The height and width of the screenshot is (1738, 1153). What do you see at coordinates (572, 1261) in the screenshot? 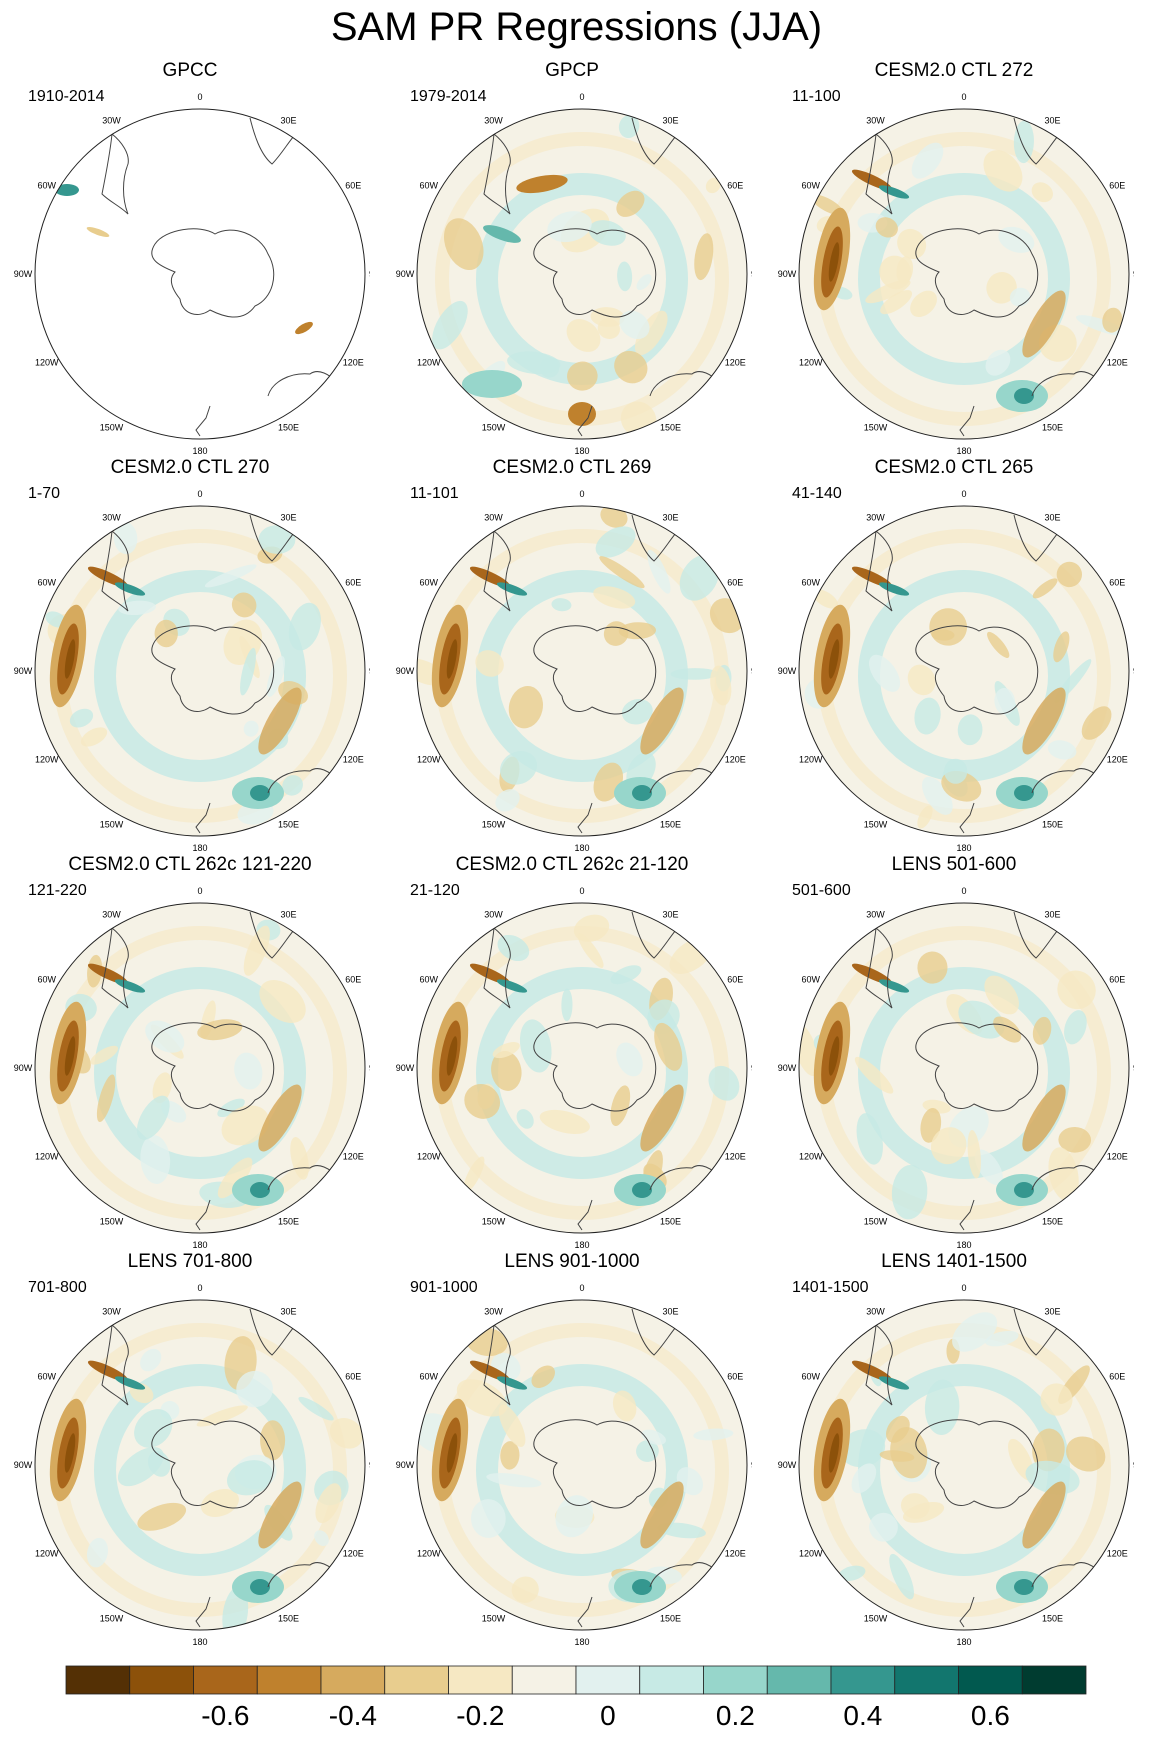
I see `panel-title: LENS 901-1000` at bounding box center [572, 1261].